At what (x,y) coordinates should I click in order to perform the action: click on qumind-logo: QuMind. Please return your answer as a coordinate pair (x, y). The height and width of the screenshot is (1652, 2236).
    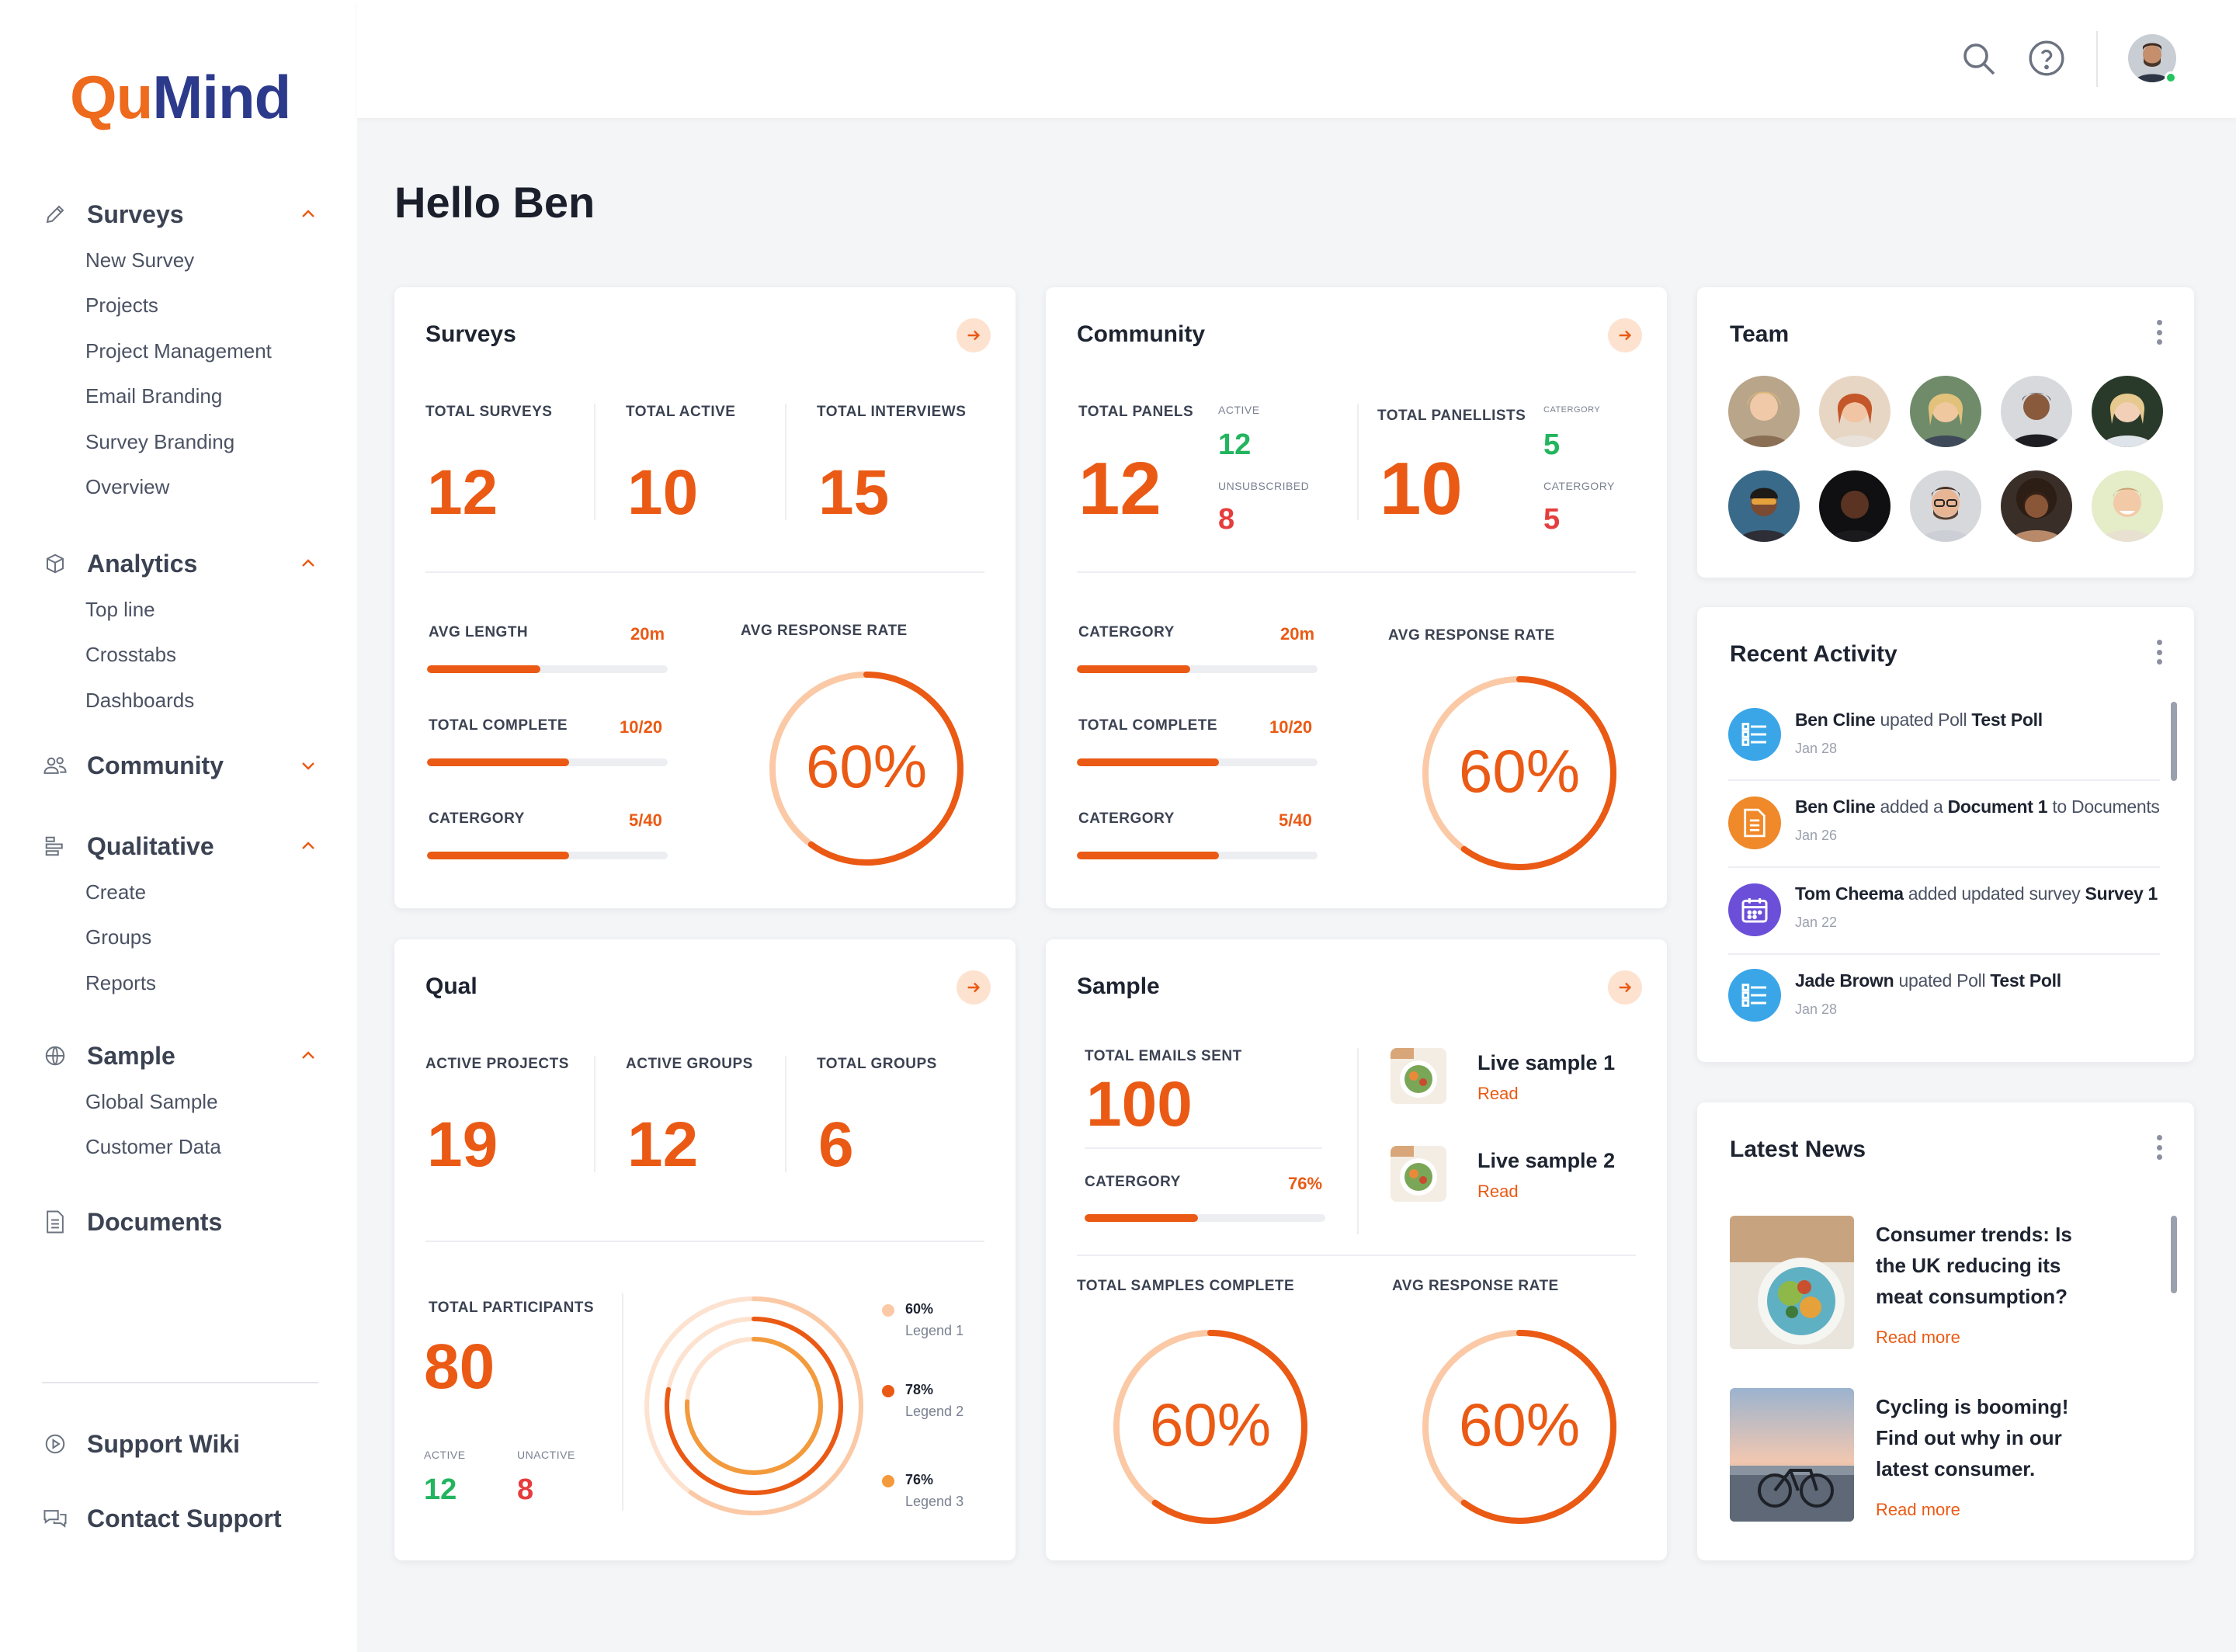
    Looking at the image, I should click on (180, 97).